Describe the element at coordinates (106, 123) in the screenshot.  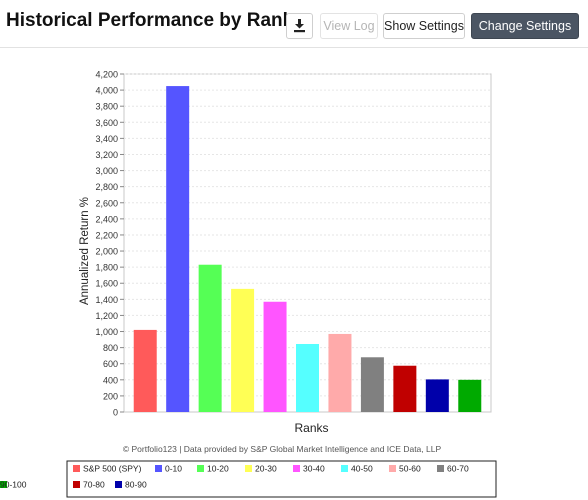
I see `y-tick-label: 3,600` at that location.